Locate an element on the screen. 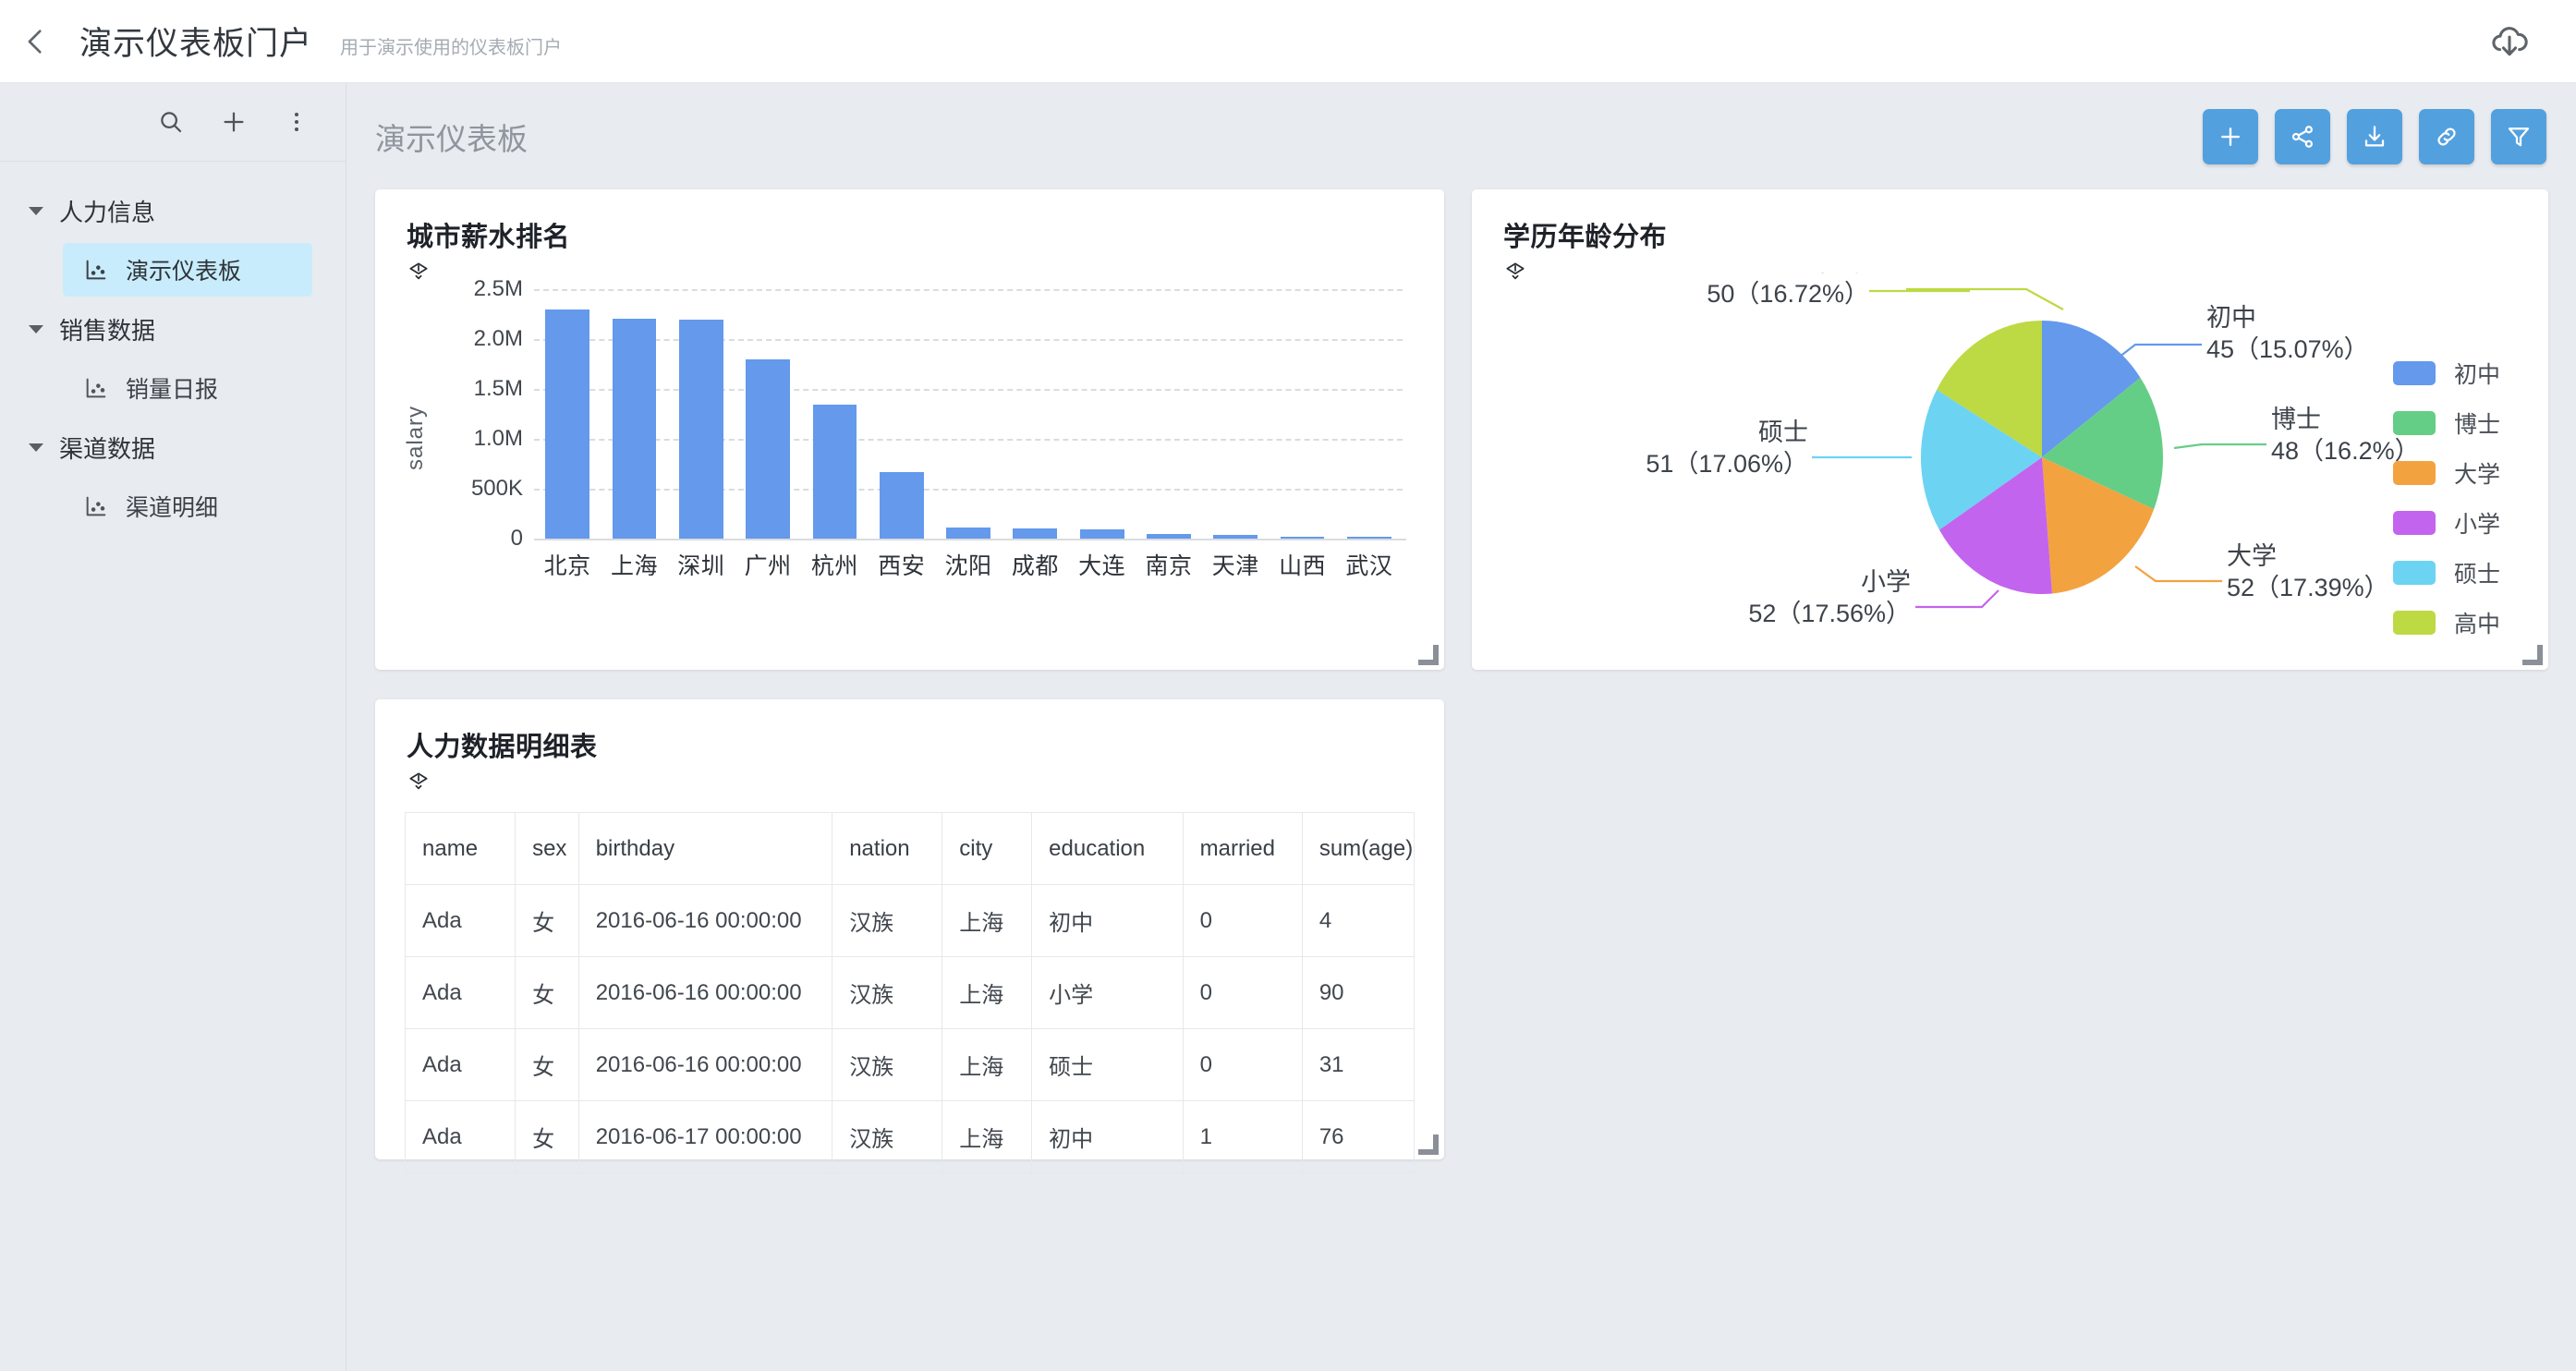 Image resolution: width=2576 pixels, height=1371 pixels. table-row: Ada 女 2016-06-17 00:00:00 汉族 上海 初中 1 76 is located at coordinates (910, 1136).